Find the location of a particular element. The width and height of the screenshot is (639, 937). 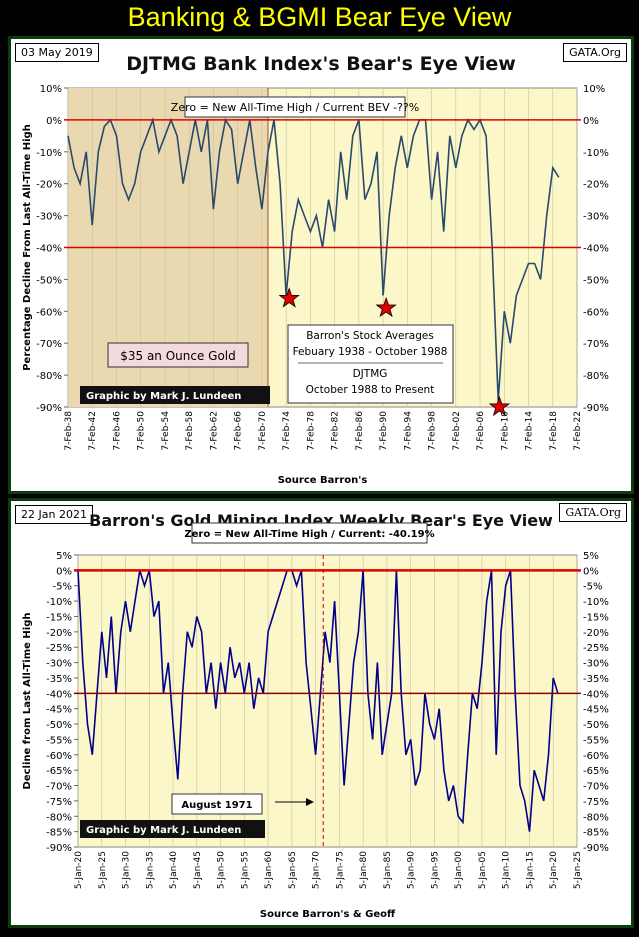

y-tick-label-left: -40% is located at coordinates (59, 694).